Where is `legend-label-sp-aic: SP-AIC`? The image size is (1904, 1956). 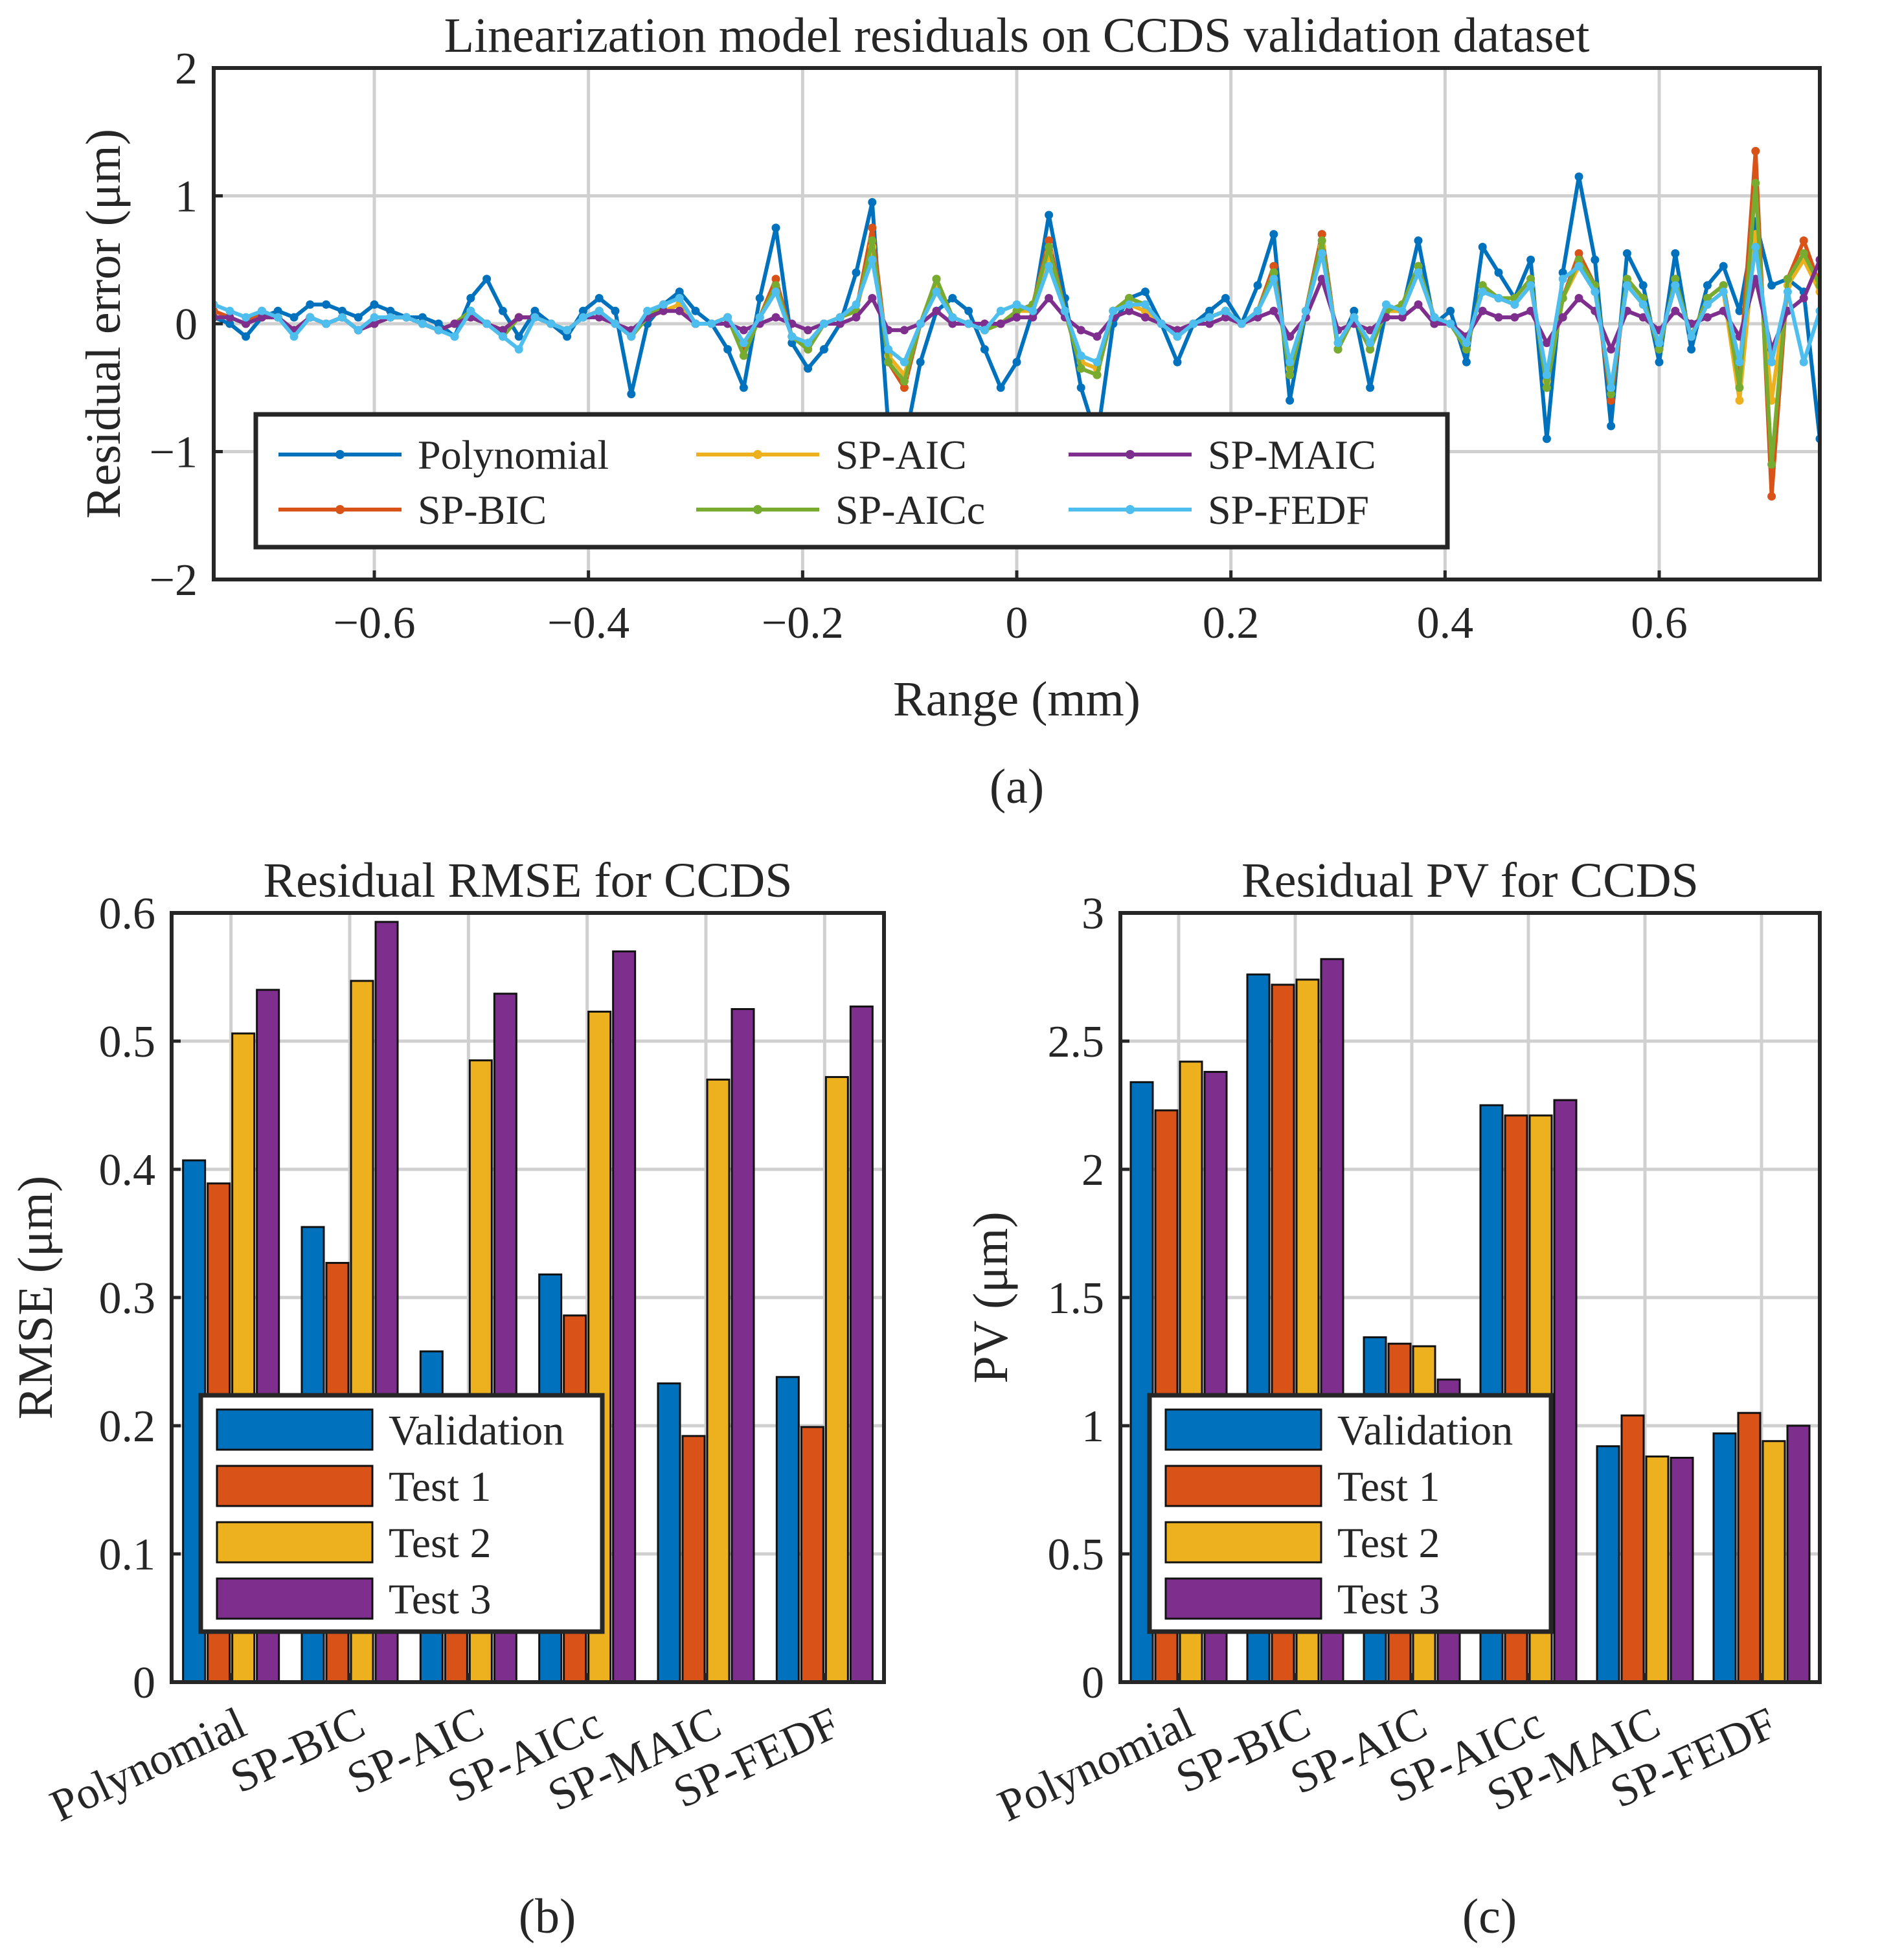 legend-label-sp-aic: SP-AIC is located at coordinates (901, 455).